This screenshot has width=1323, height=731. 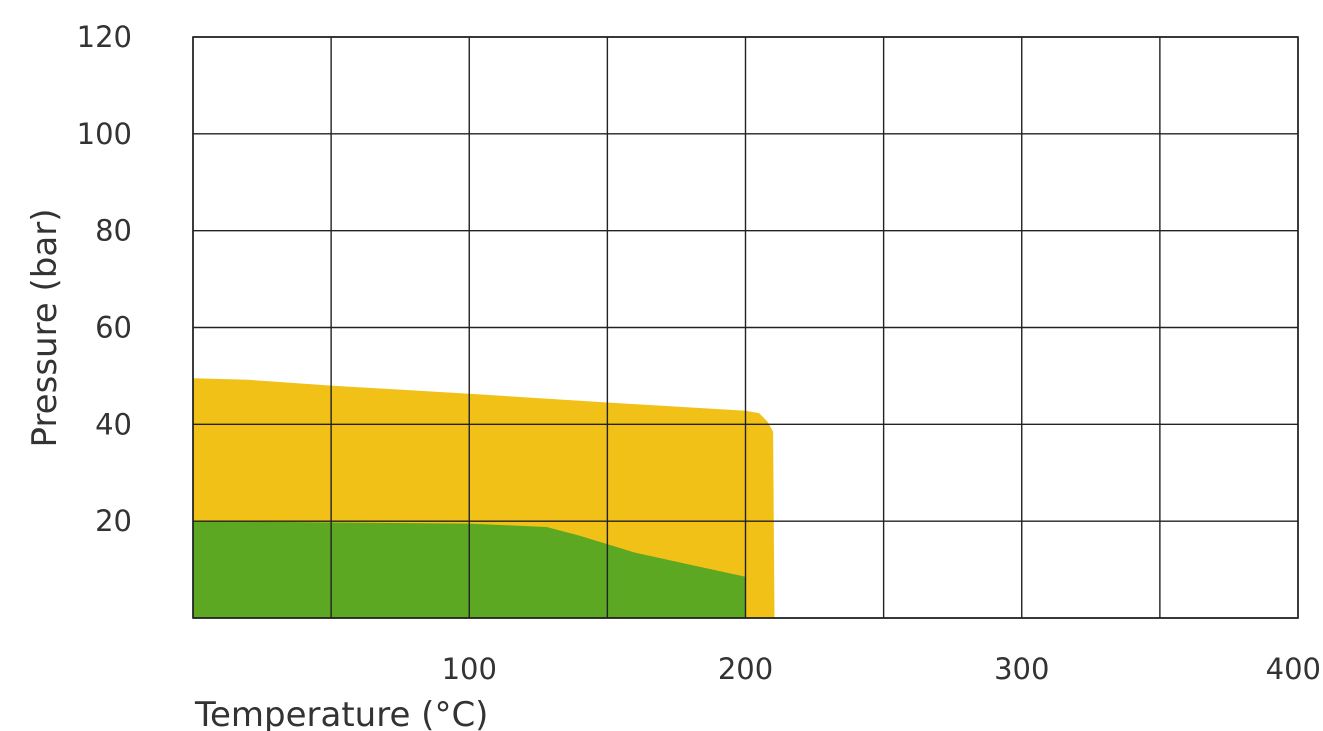 What do you see at coordinates (1021, 669) in the screenshot?
I see `x-tick-label: 300` at bounding box center [1021, 669].